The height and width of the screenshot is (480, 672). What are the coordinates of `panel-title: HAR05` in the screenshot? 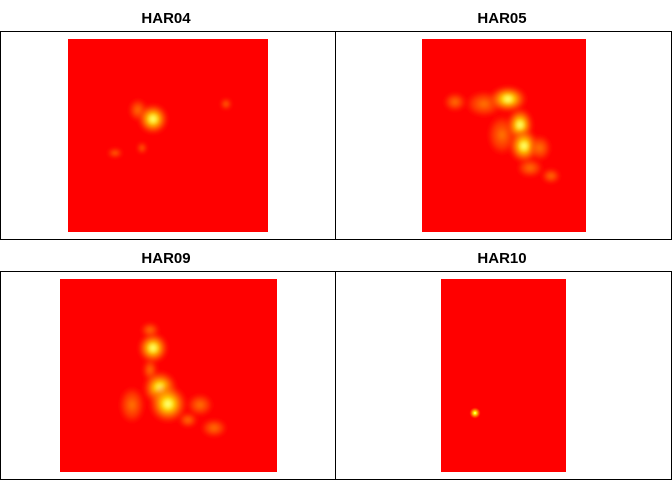 It's located at (501, 18).